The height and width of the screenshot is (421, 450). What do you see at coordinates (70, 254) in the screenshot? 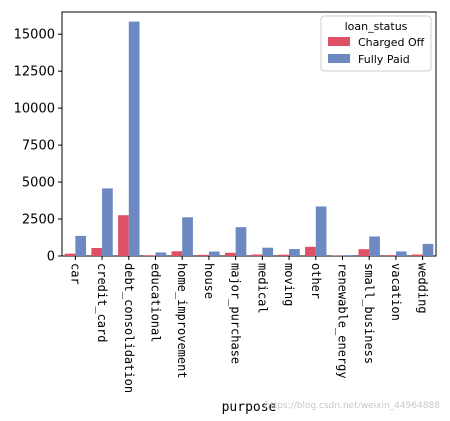
I see `bar-charged-off-car` at bounding box center [70, 254].